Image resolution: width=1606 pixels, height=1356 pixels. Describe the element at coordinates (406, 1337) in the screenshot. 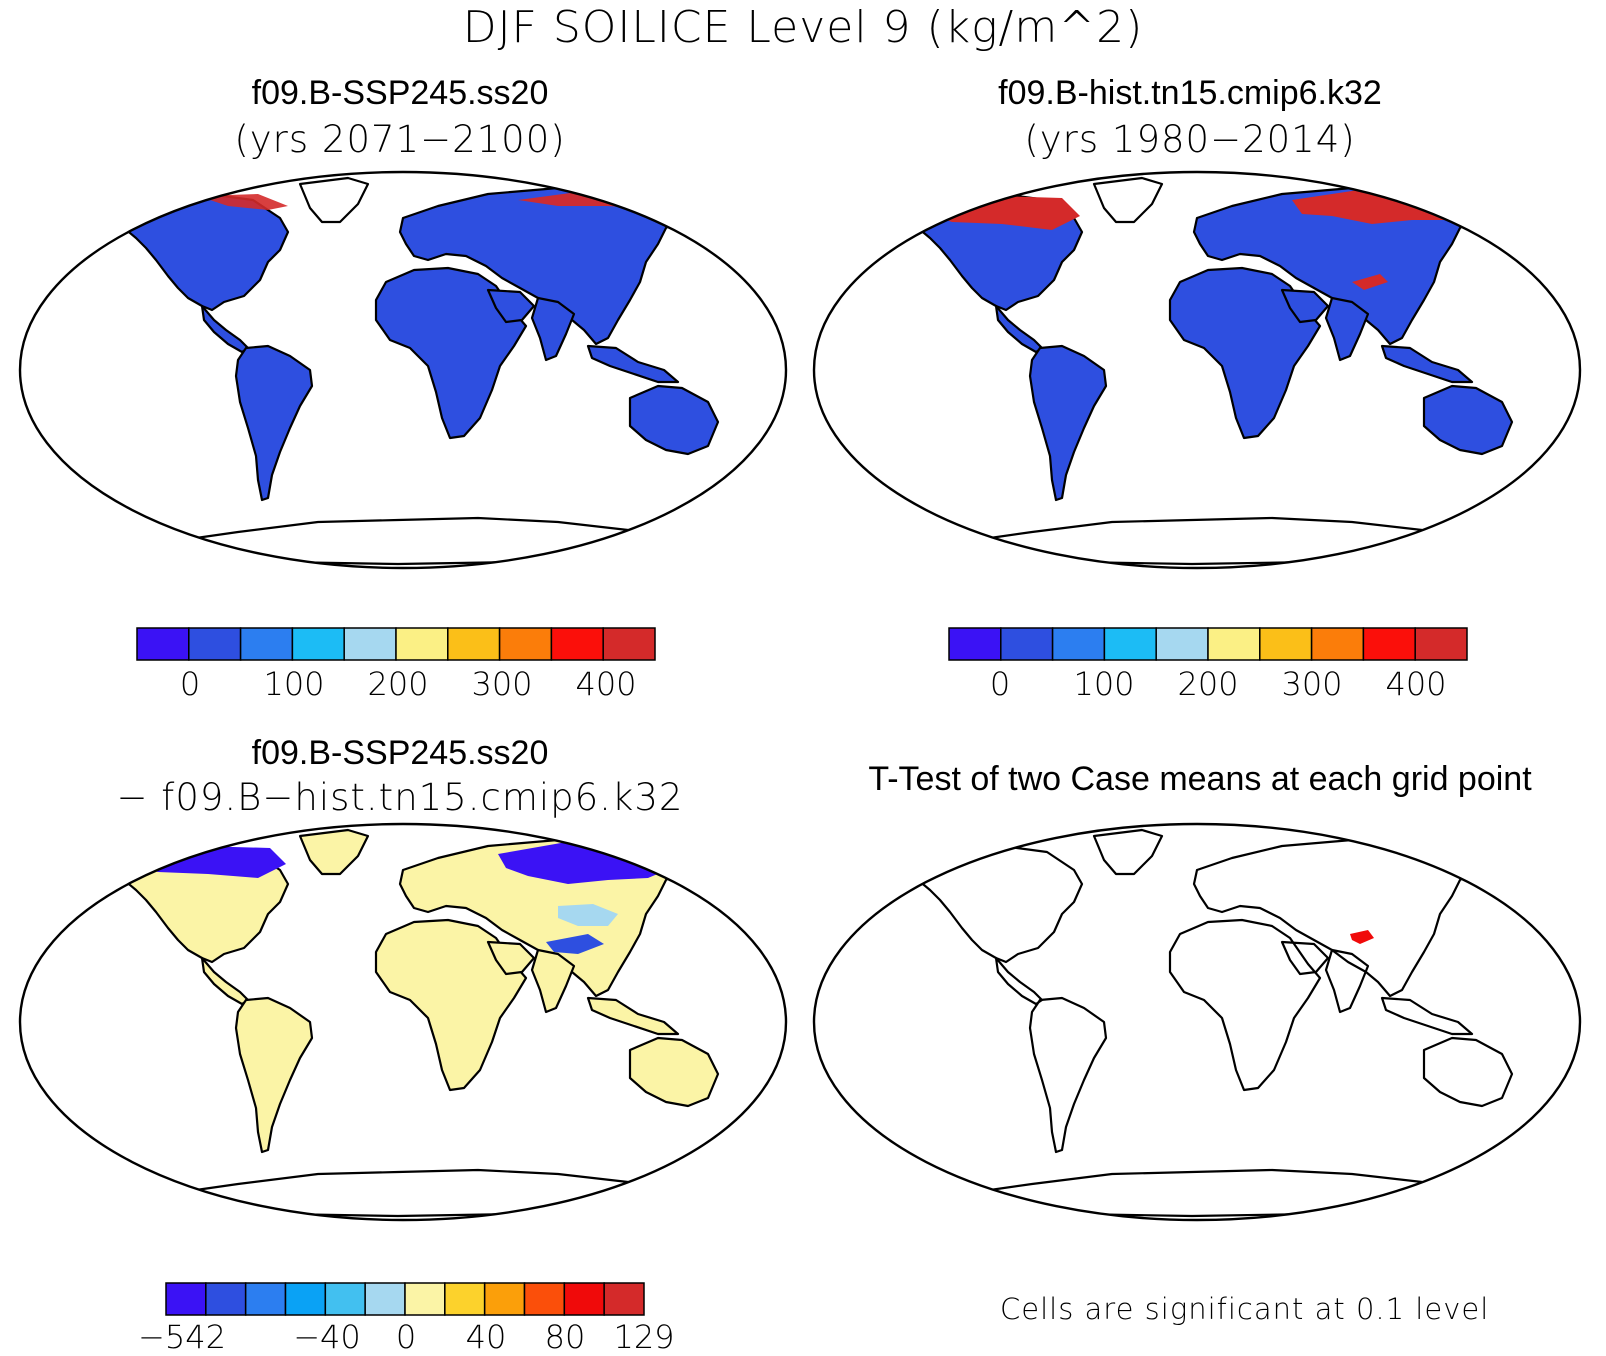

I see `colorbar-3-tick: 0` at that location.